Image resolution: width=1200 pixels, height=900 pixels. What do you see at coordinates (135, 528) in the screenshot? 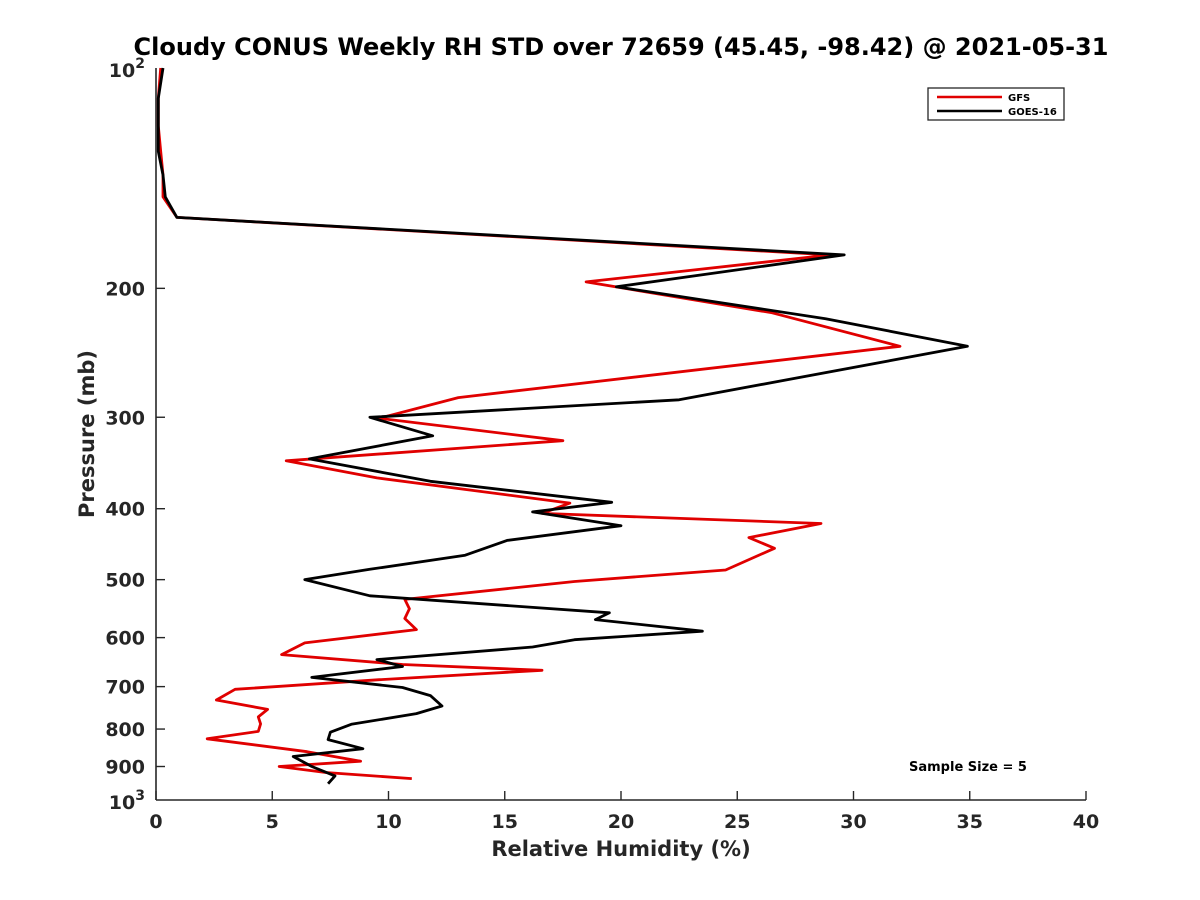
I see `y-ticks: 200 300 400 500 600 700 800 900` at bounding box center [135, 528].